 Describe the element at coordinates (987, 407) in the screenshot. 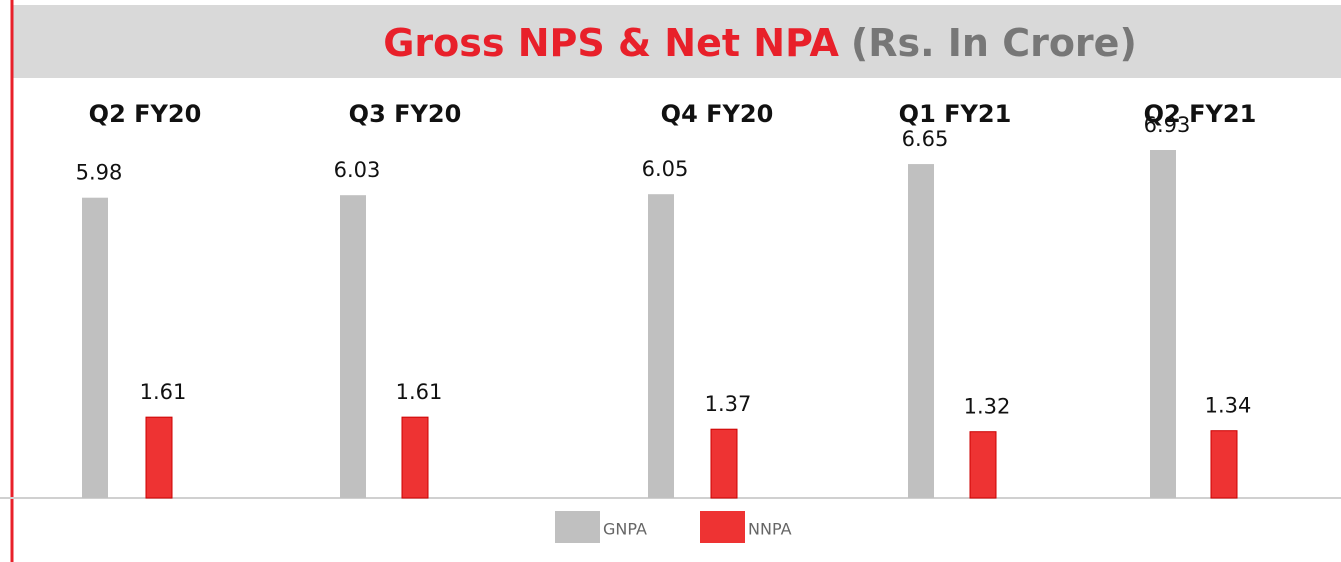

I see `value-label: 1.32` at that location.